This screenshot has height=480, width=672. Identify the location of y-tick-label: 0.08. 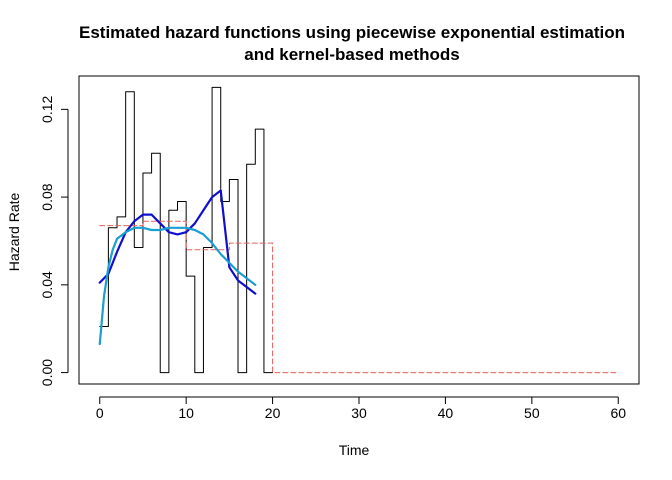
(47, 196).